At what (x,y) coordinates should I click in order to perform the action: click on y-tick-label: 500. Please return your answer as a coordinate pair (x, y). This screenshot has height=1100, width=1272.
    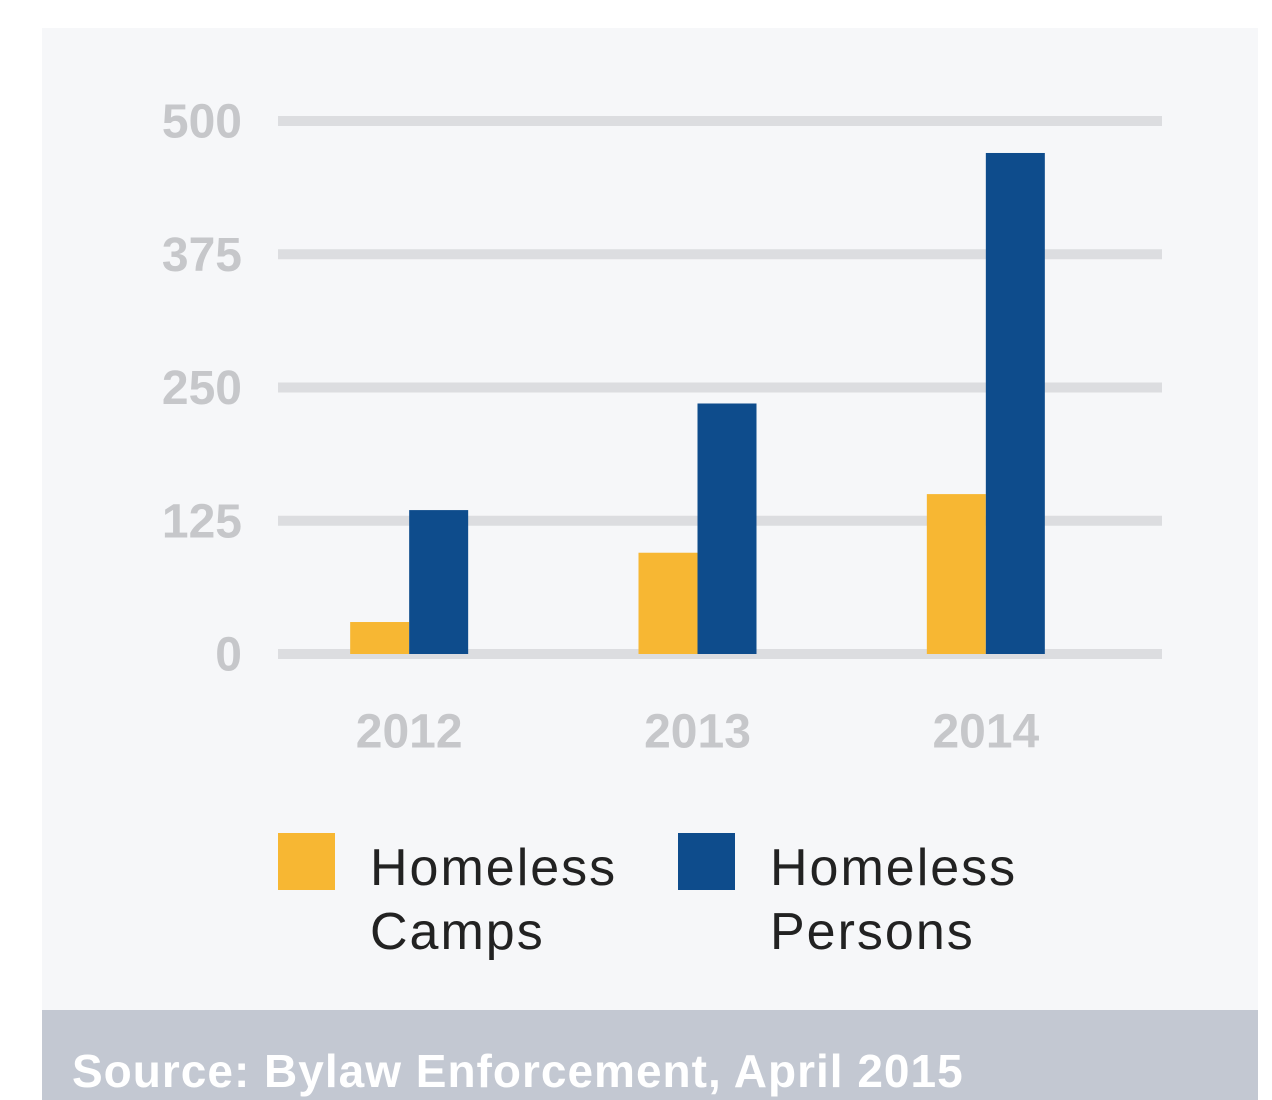
    Looking at the image, I should click on (202, 122).